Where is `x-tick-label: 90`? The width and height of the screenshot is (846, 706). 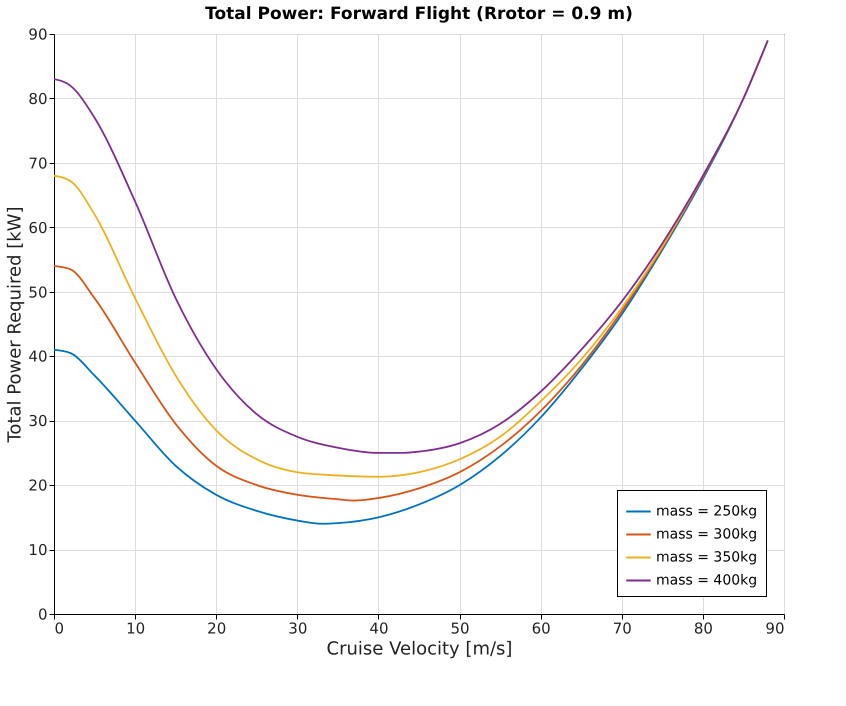
x-tick-label: 90 is located at coordinates (774, 629).